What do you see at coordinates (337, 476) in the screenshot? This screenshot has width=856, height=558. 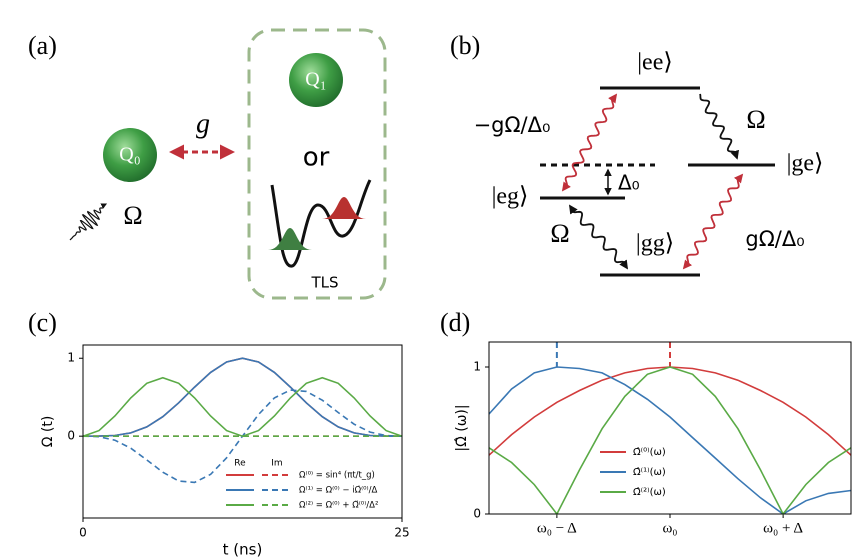 I see `legend-label: Ω⁽⁰⁾ = sin⁴ (πt/t_g)` at bounding box center [337, 476].